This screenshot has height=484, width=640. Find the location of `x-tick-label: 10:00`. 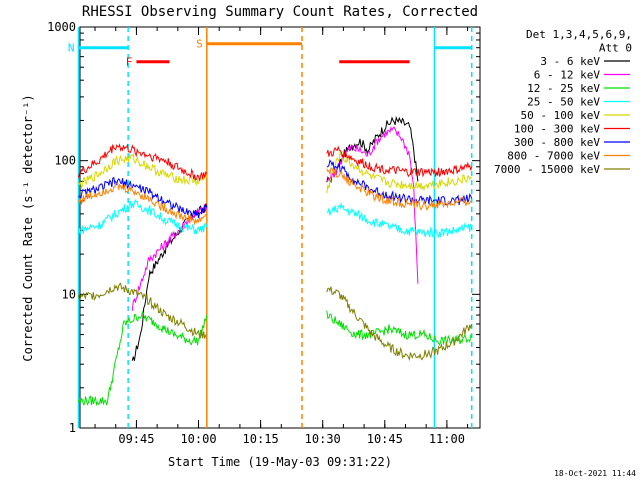

x-tick-label: 10:00 is located at coordinates (198, 439).